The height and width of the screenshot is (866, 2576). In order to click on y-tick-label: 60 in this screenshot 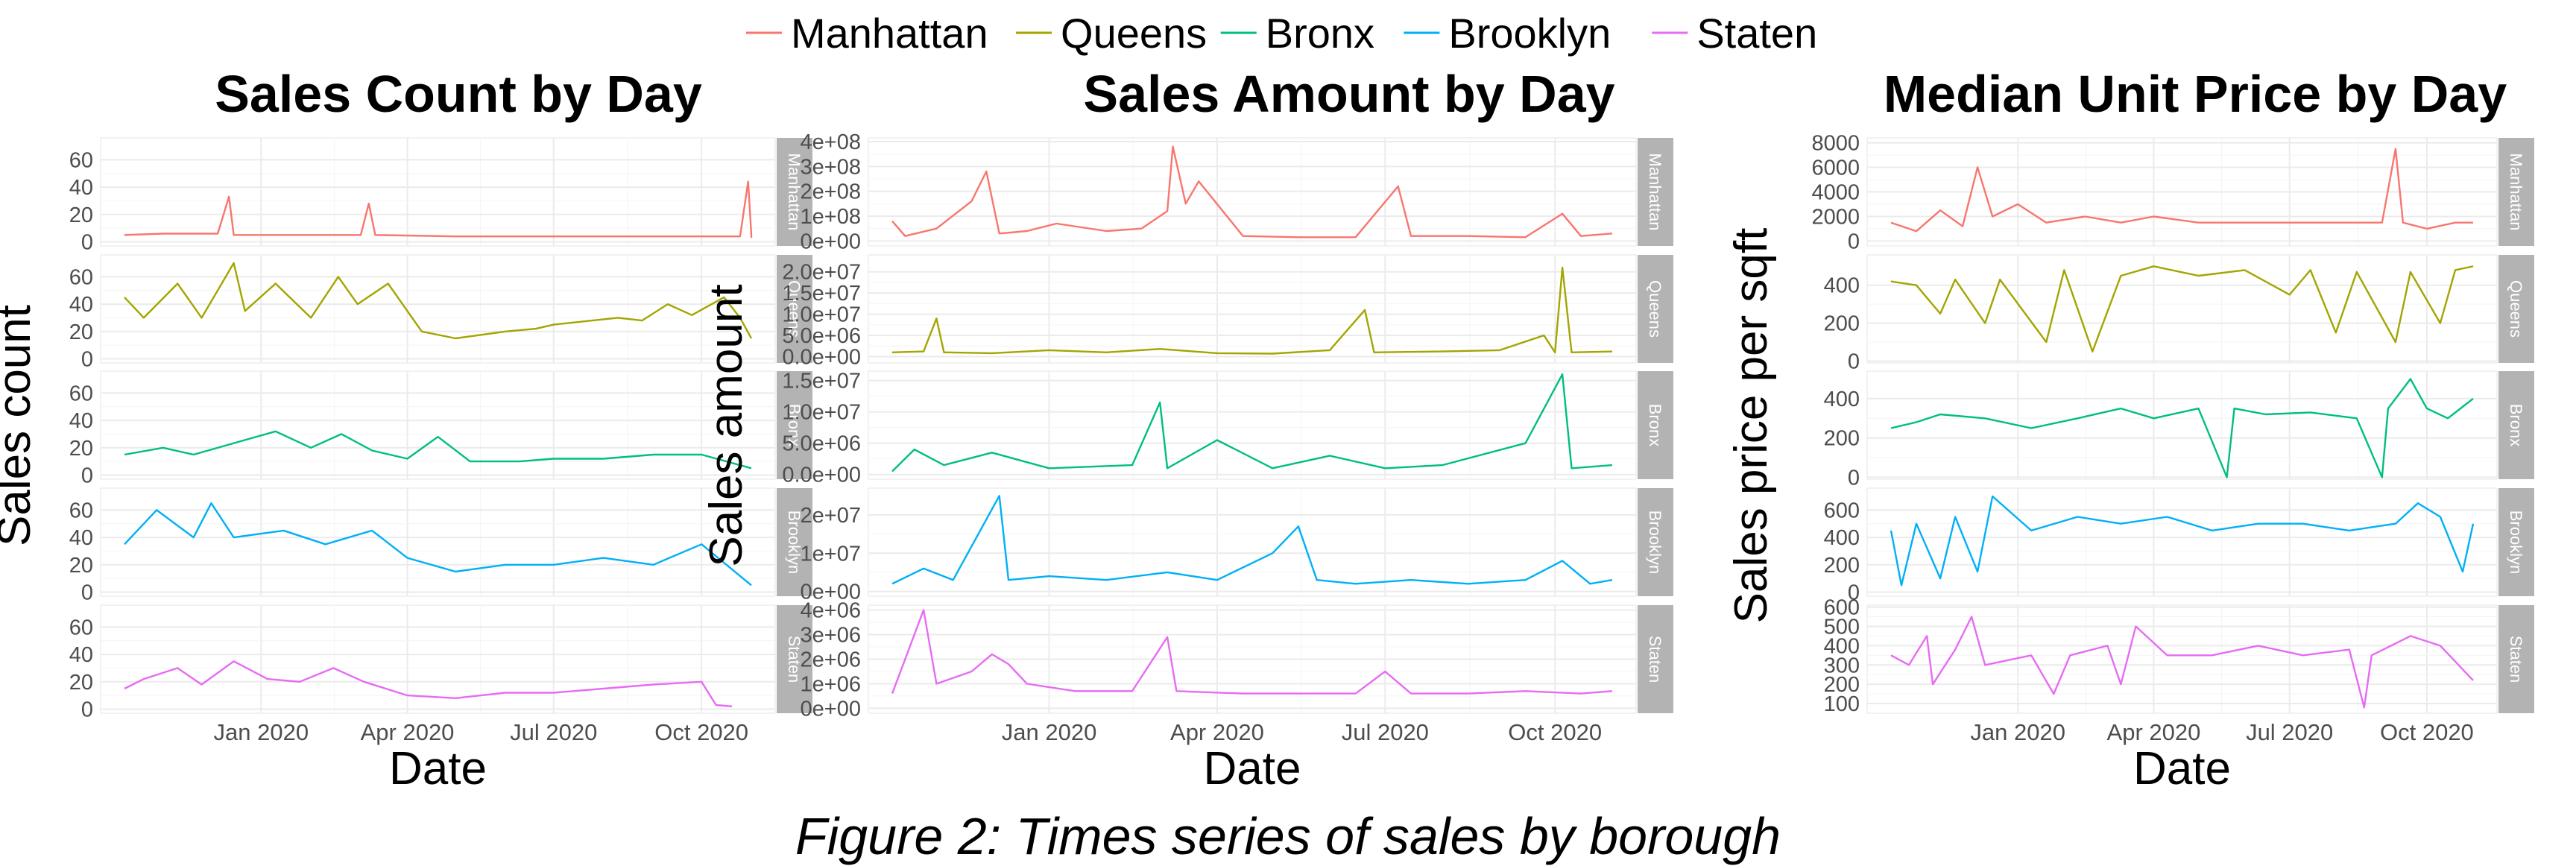, I will do `click(81, 627)`.